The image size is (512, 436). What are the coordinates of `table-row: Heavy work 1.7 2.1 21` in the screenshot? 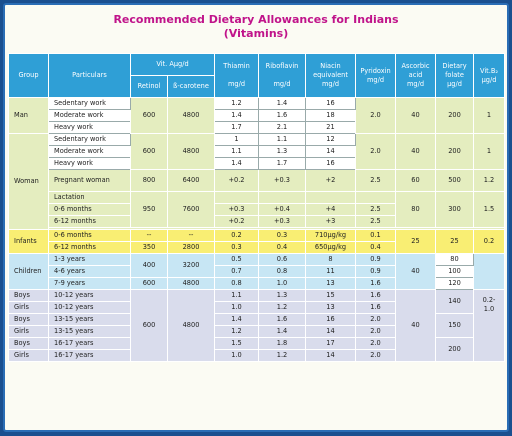 It's located at (257, 127).